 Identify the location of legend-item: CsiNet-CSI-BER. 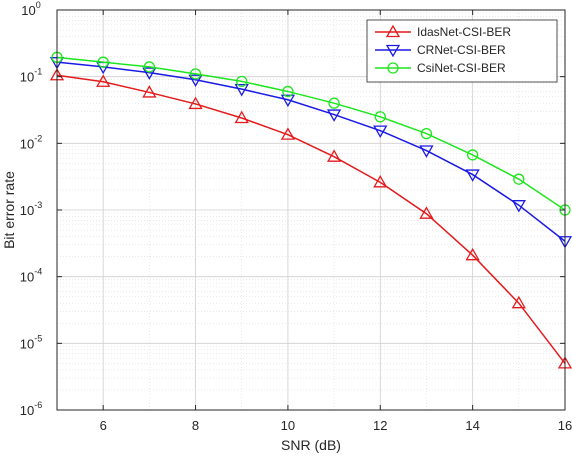
(440, 68).